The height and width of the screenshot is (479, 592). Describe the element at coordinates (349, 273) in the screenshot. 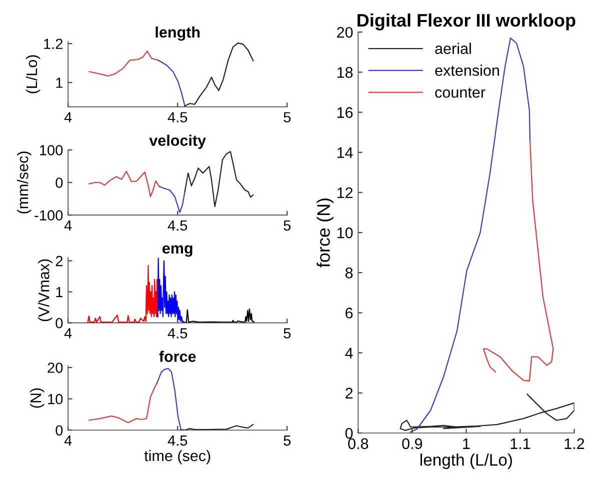

I see `y-tick-label: 8` at that location.